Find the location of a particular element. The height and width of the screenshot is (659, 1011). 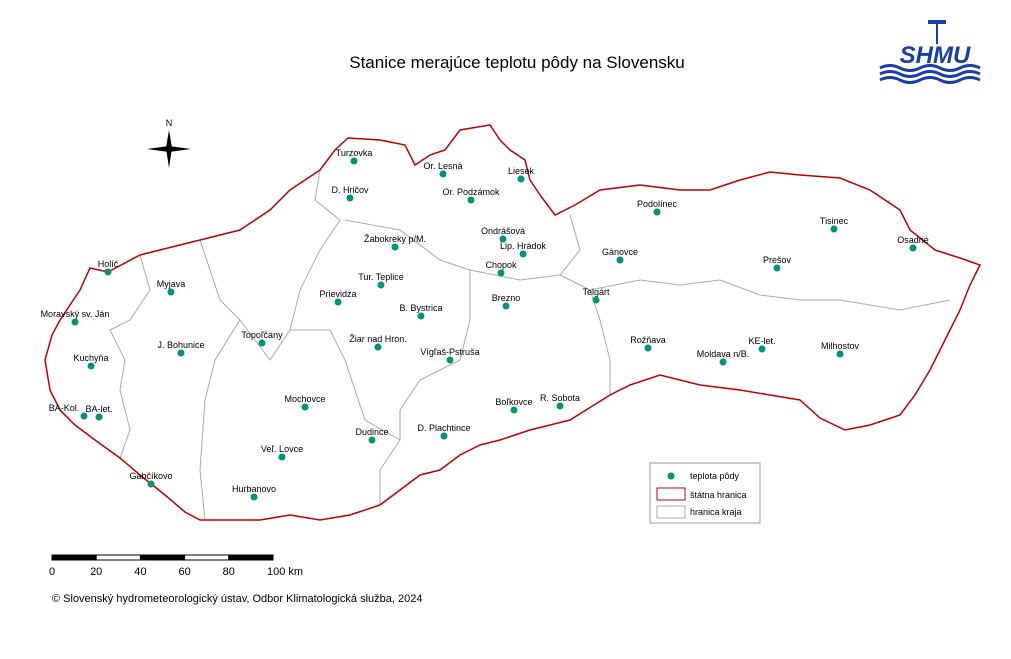

station-label: Tur. Teplice is located at coordinates (381, 277).